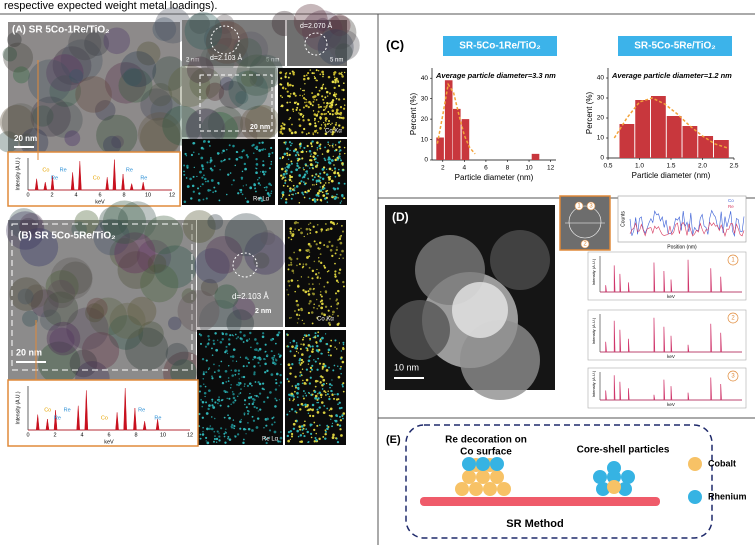 The image size is (755, 545). What do you see at coordinates (469, 477) in the screenshot?
I see `atom` at bounding box center [469, 477].